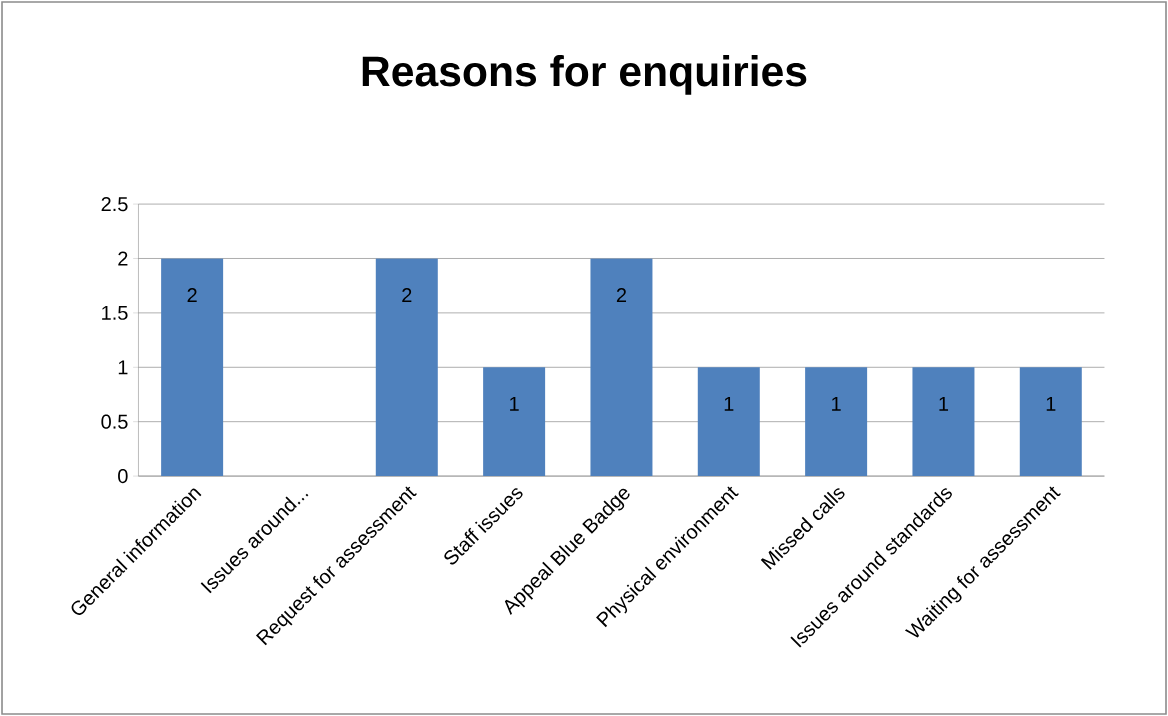 Image resolution: width=1168 pixels, height=716 pixels. I want to click on y-tick-label: 0, so click(123, 476).